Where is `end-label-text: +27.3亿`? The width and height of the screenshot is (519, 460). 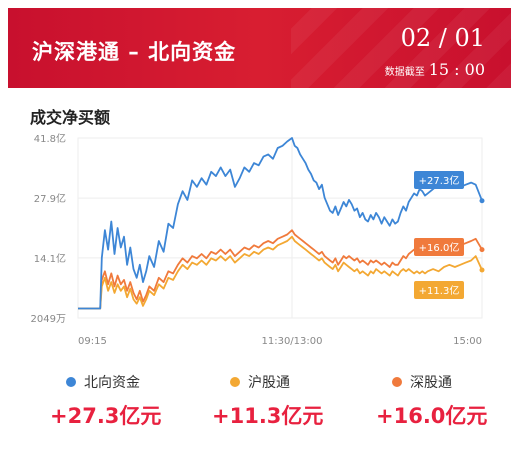
end-label-text: +27.3亿 is located at coordinates (439, 180).